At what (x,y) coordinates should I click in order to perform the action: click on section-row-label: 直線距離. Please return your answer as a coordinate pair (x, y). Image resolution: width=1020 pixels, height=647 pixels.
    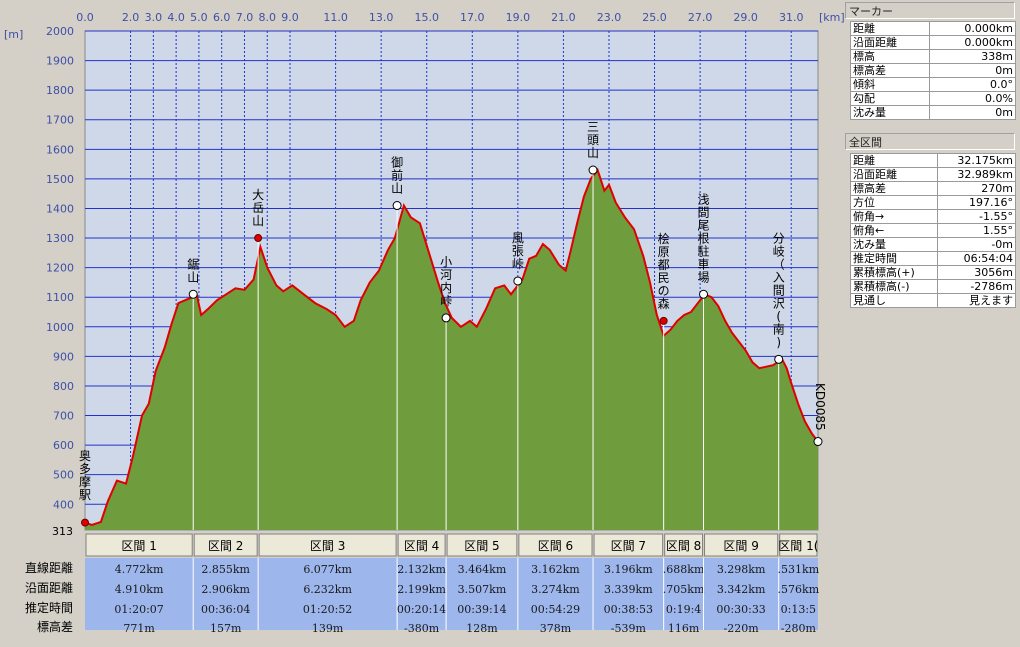
    Looking at the image, I should click on (49, 567).